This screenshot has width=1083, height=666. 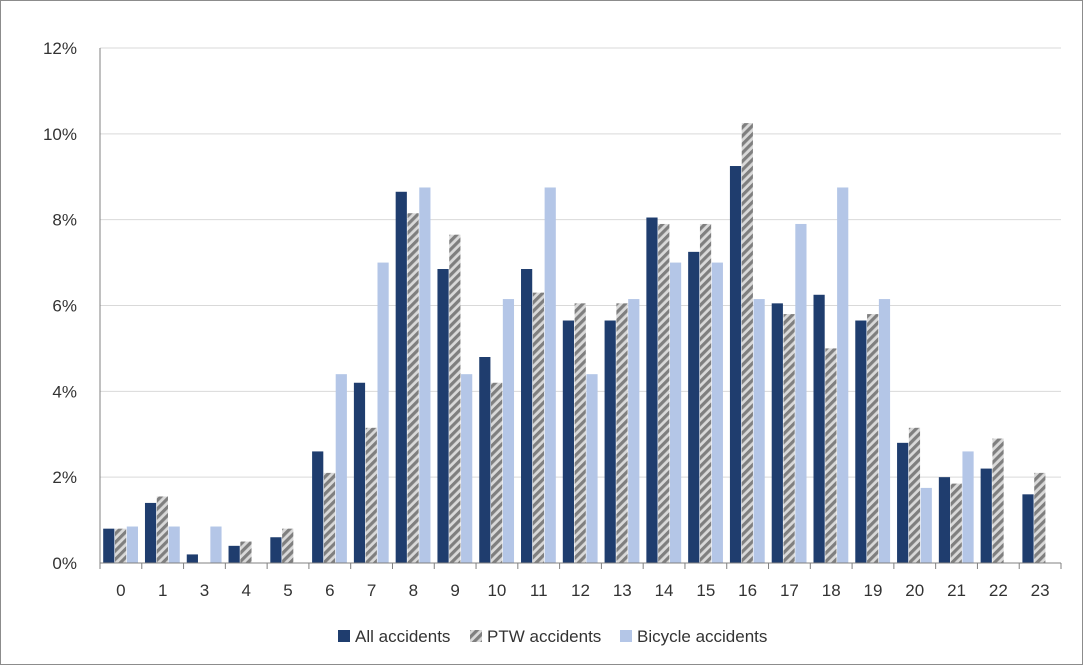 What do you see at coordinates (329, 590) in the screenshot?
I see `x-tick-label: 6` at bounding box center [329, 590].